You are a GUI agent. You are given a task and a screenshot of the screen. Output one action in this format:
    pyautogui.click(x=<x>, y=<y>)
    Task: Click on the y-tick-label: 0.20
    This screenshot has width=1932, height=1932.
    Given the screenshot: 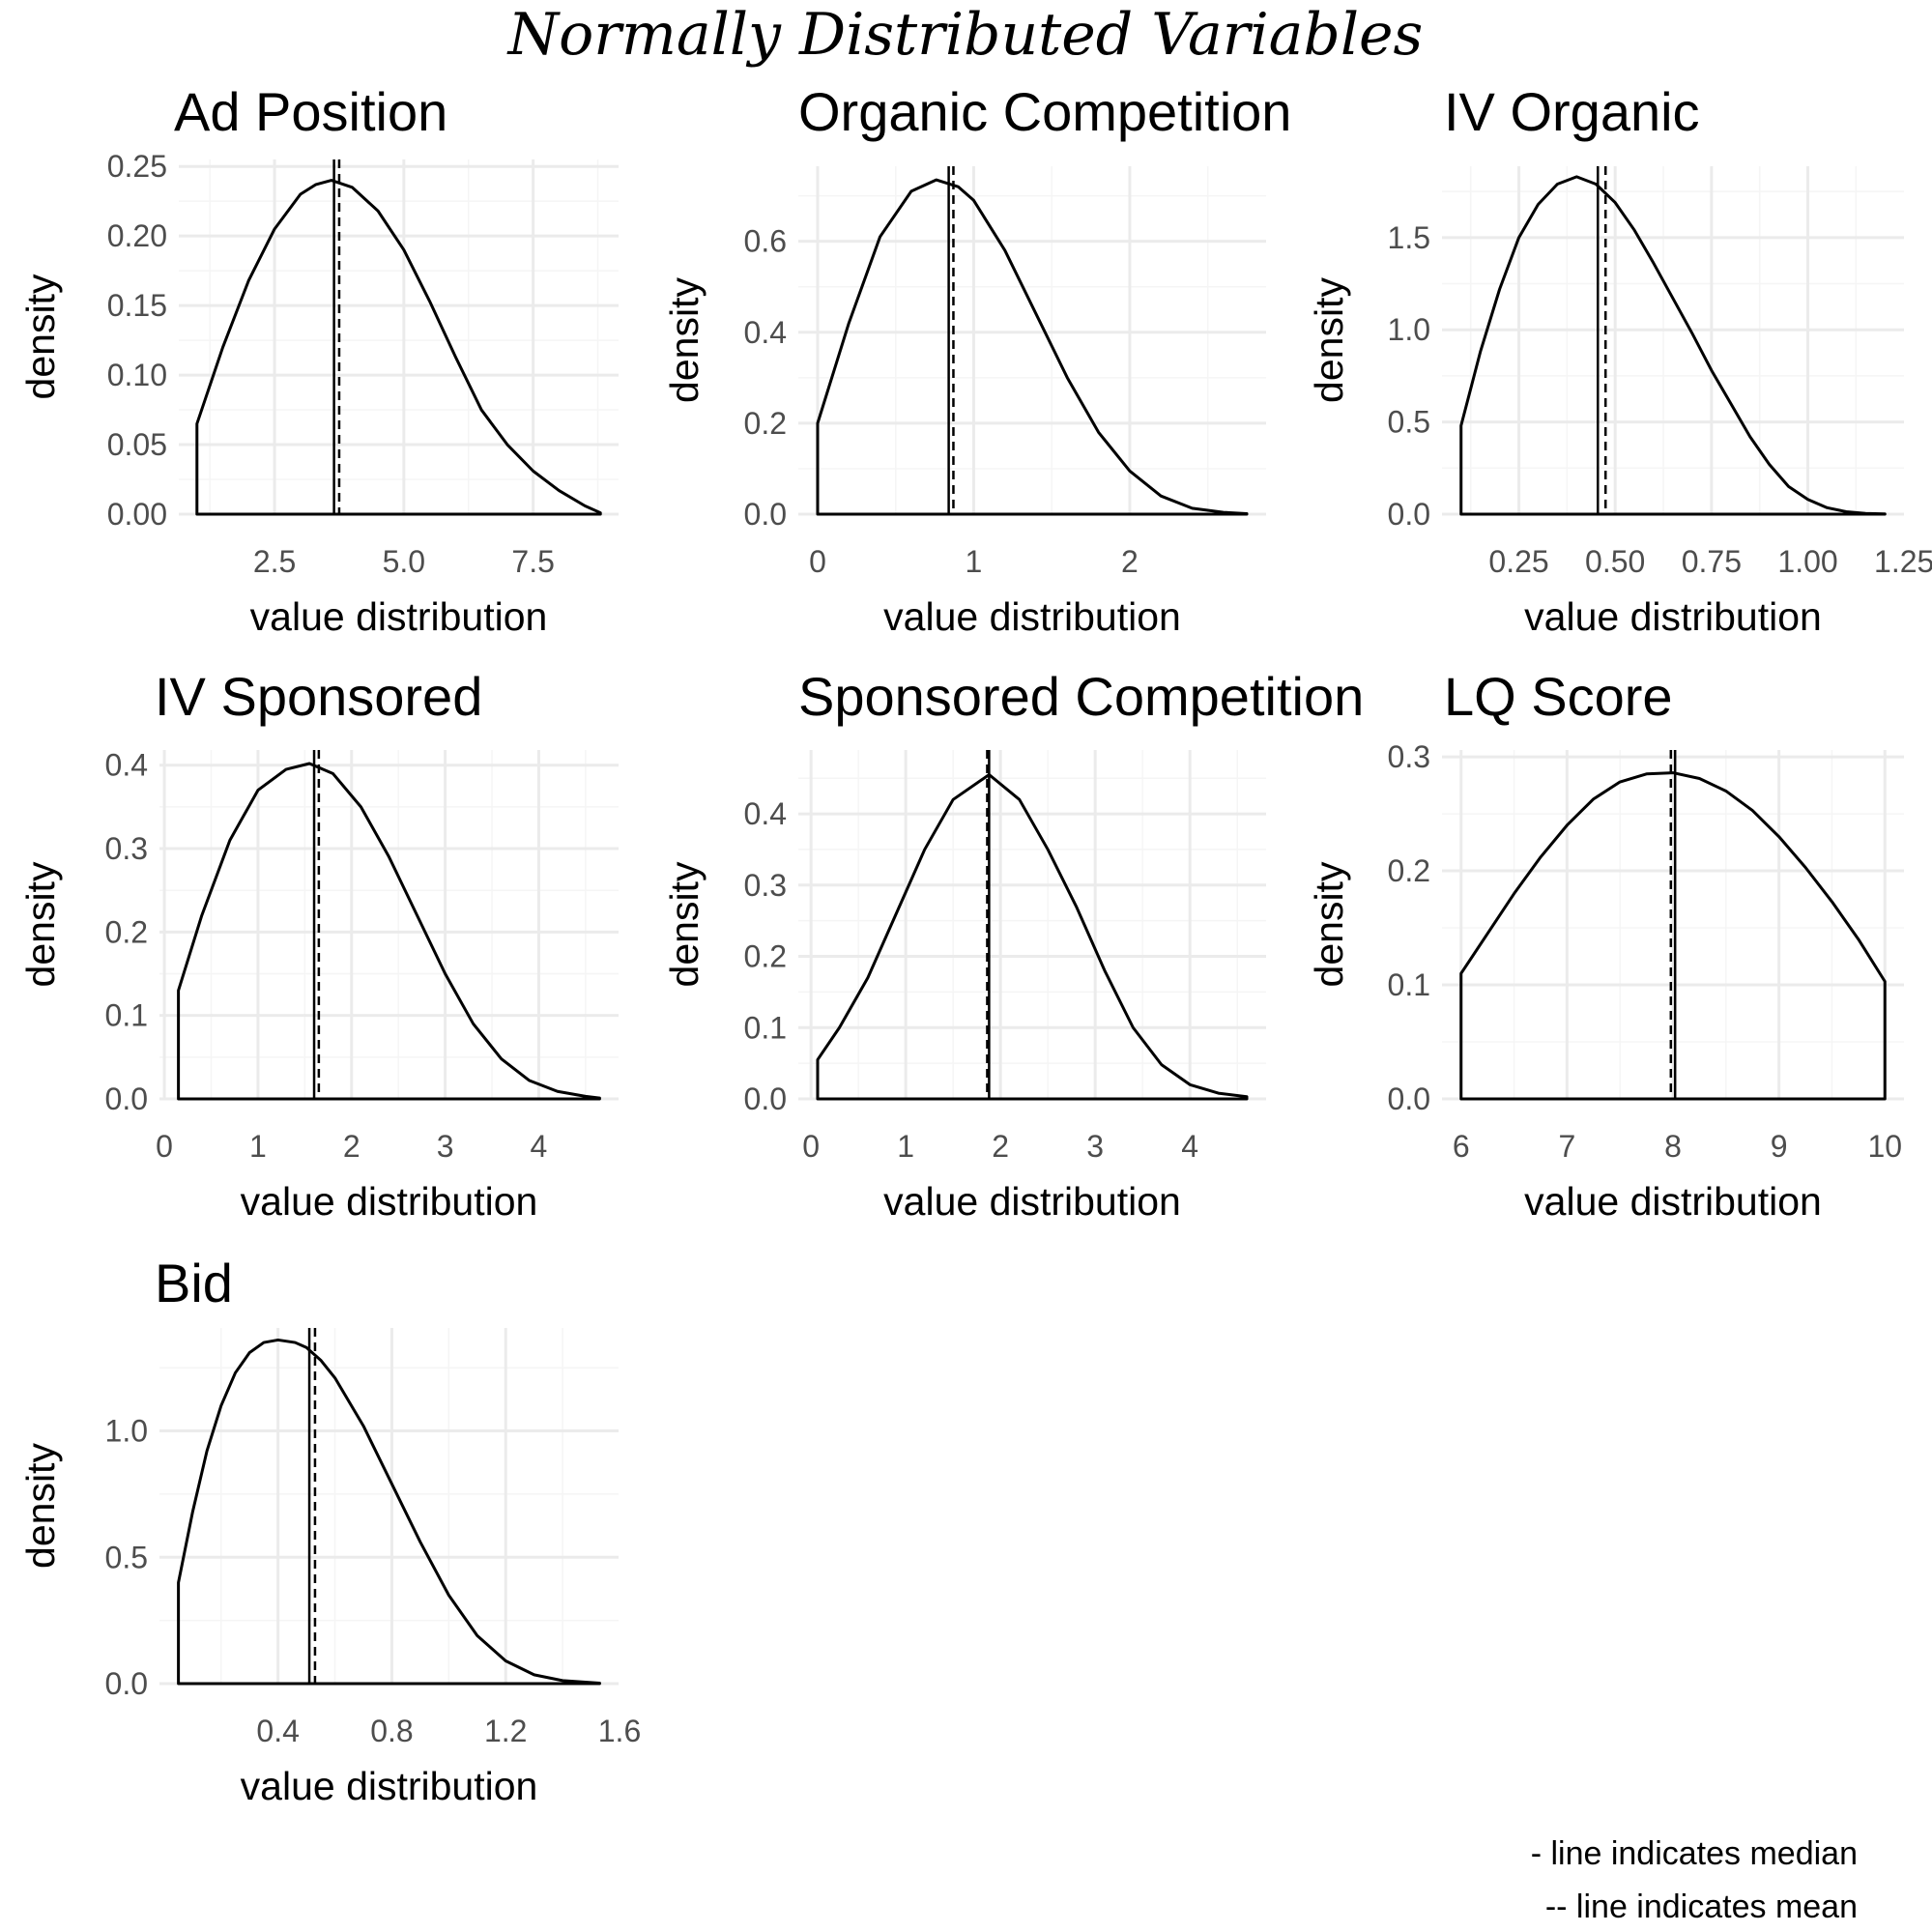 What is the action you would take?
    pyautogui.click(x=137, y=235)
    